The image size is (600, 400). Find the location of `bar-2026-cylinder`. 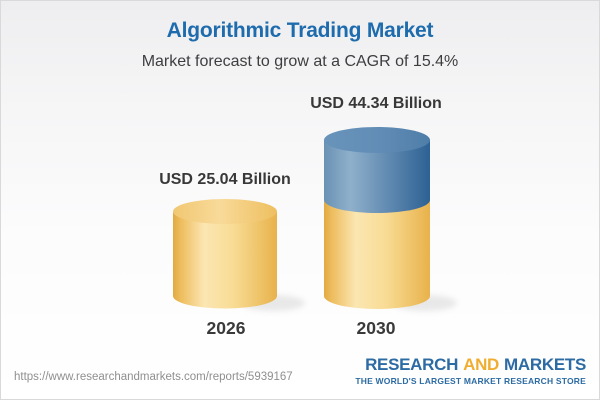

bar-2026-cylinder is located at coordinates (225, 254).